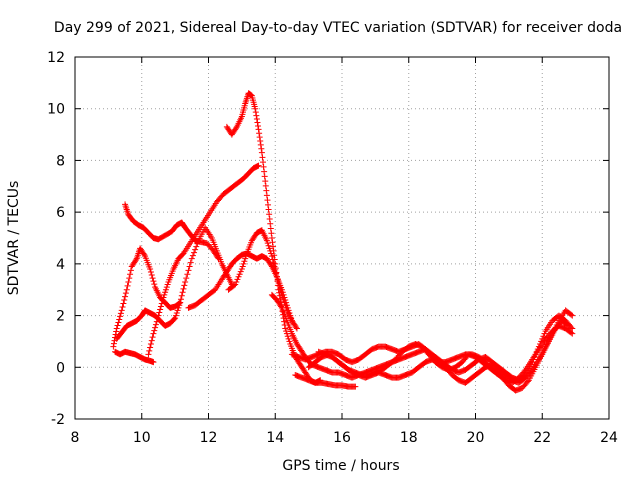  Describe the element at coordinates (58, 420) in the screenshot. I see `y-tick-label: -2` at that location.